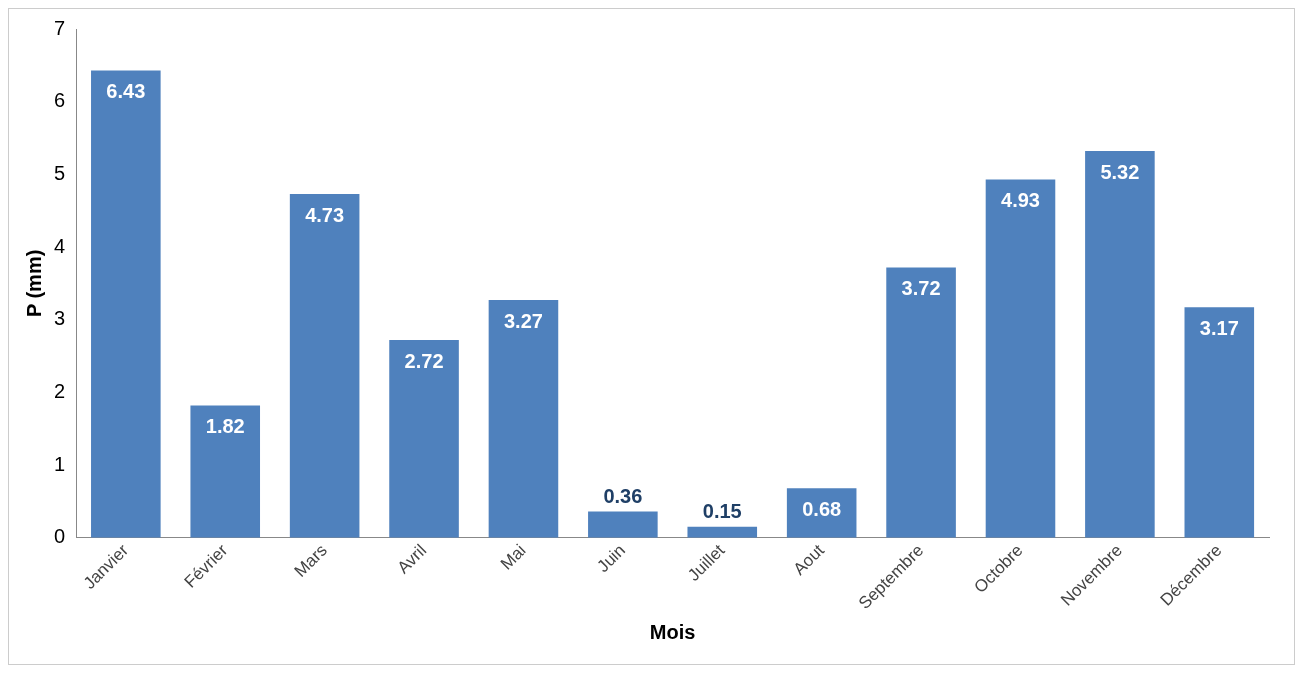 This screenshot has width=1303, height=677. What do you see at coordinates (325, 214) in the screenshot?
I see `data-label: 4.73` at bounding box center [325, 214].